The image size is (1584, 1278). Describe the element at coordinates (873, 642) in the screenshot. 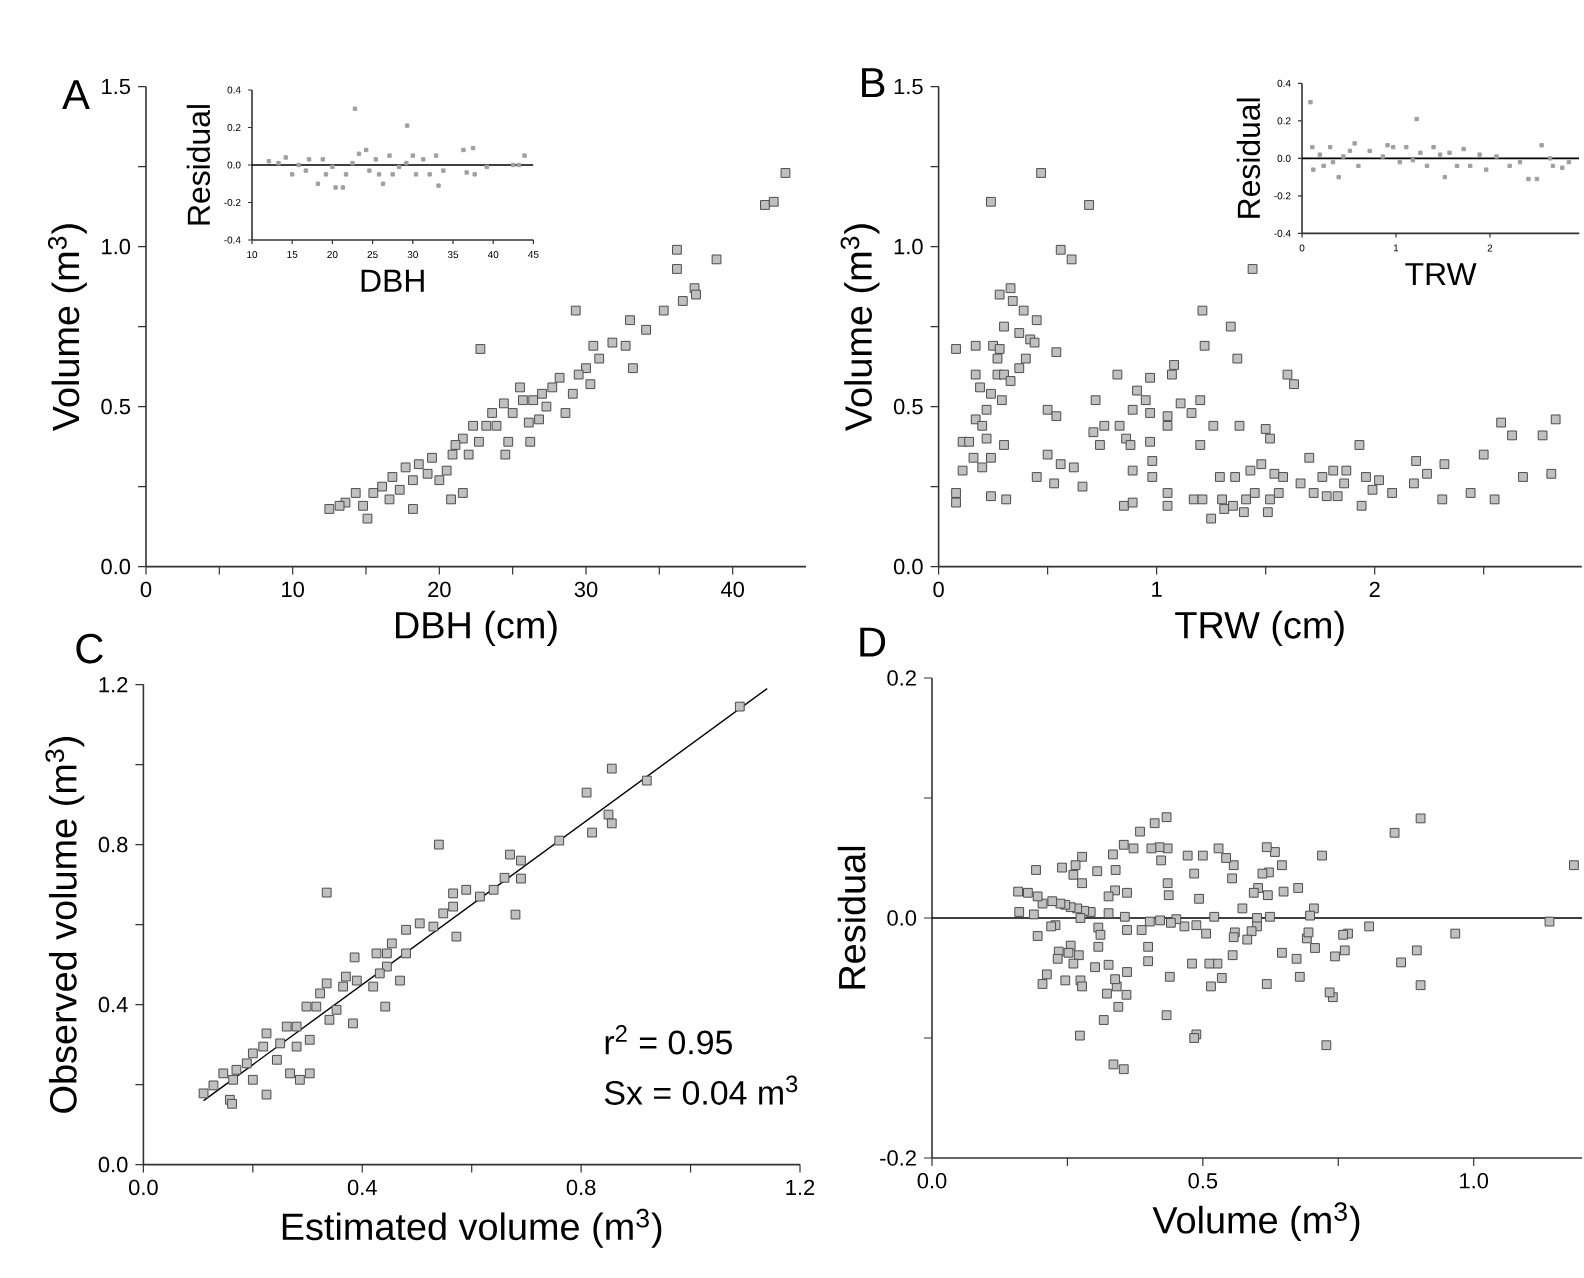

I see `chart-title: D` at that location.